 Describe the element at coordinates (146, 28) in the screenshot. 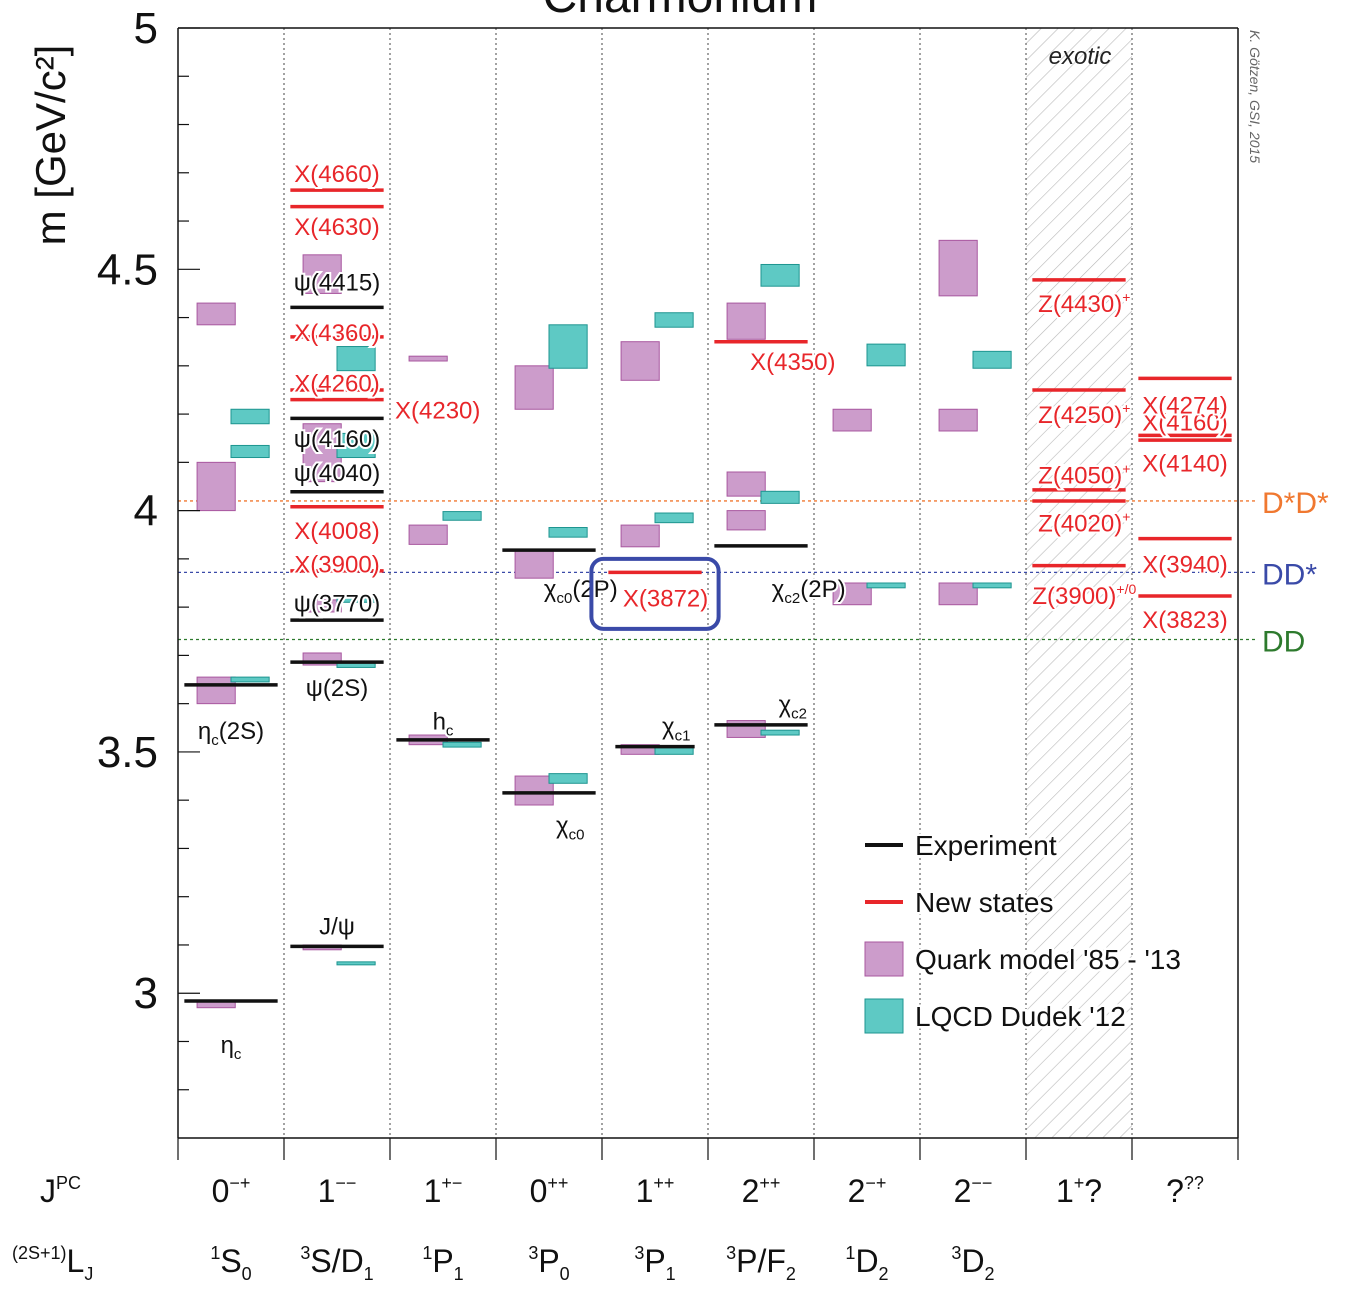

I see `y-tick-label: 5` at that location.